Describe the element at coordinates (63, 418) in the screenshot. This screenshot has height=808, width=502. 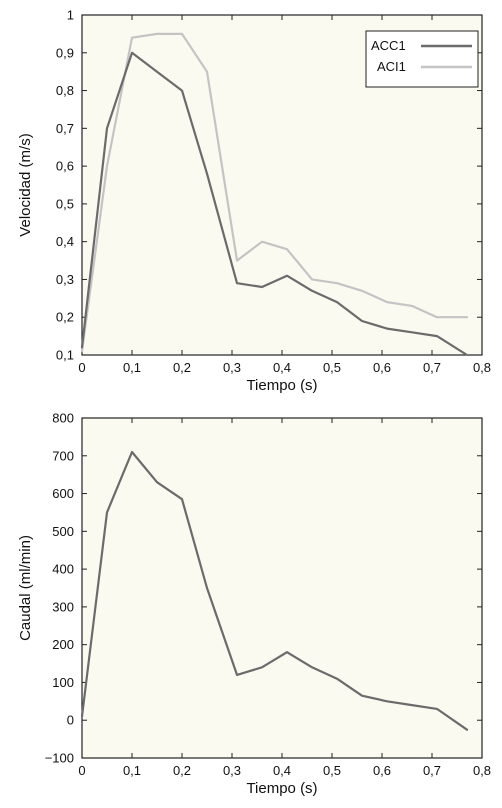
I see `y-tick-label: 800` at that location.